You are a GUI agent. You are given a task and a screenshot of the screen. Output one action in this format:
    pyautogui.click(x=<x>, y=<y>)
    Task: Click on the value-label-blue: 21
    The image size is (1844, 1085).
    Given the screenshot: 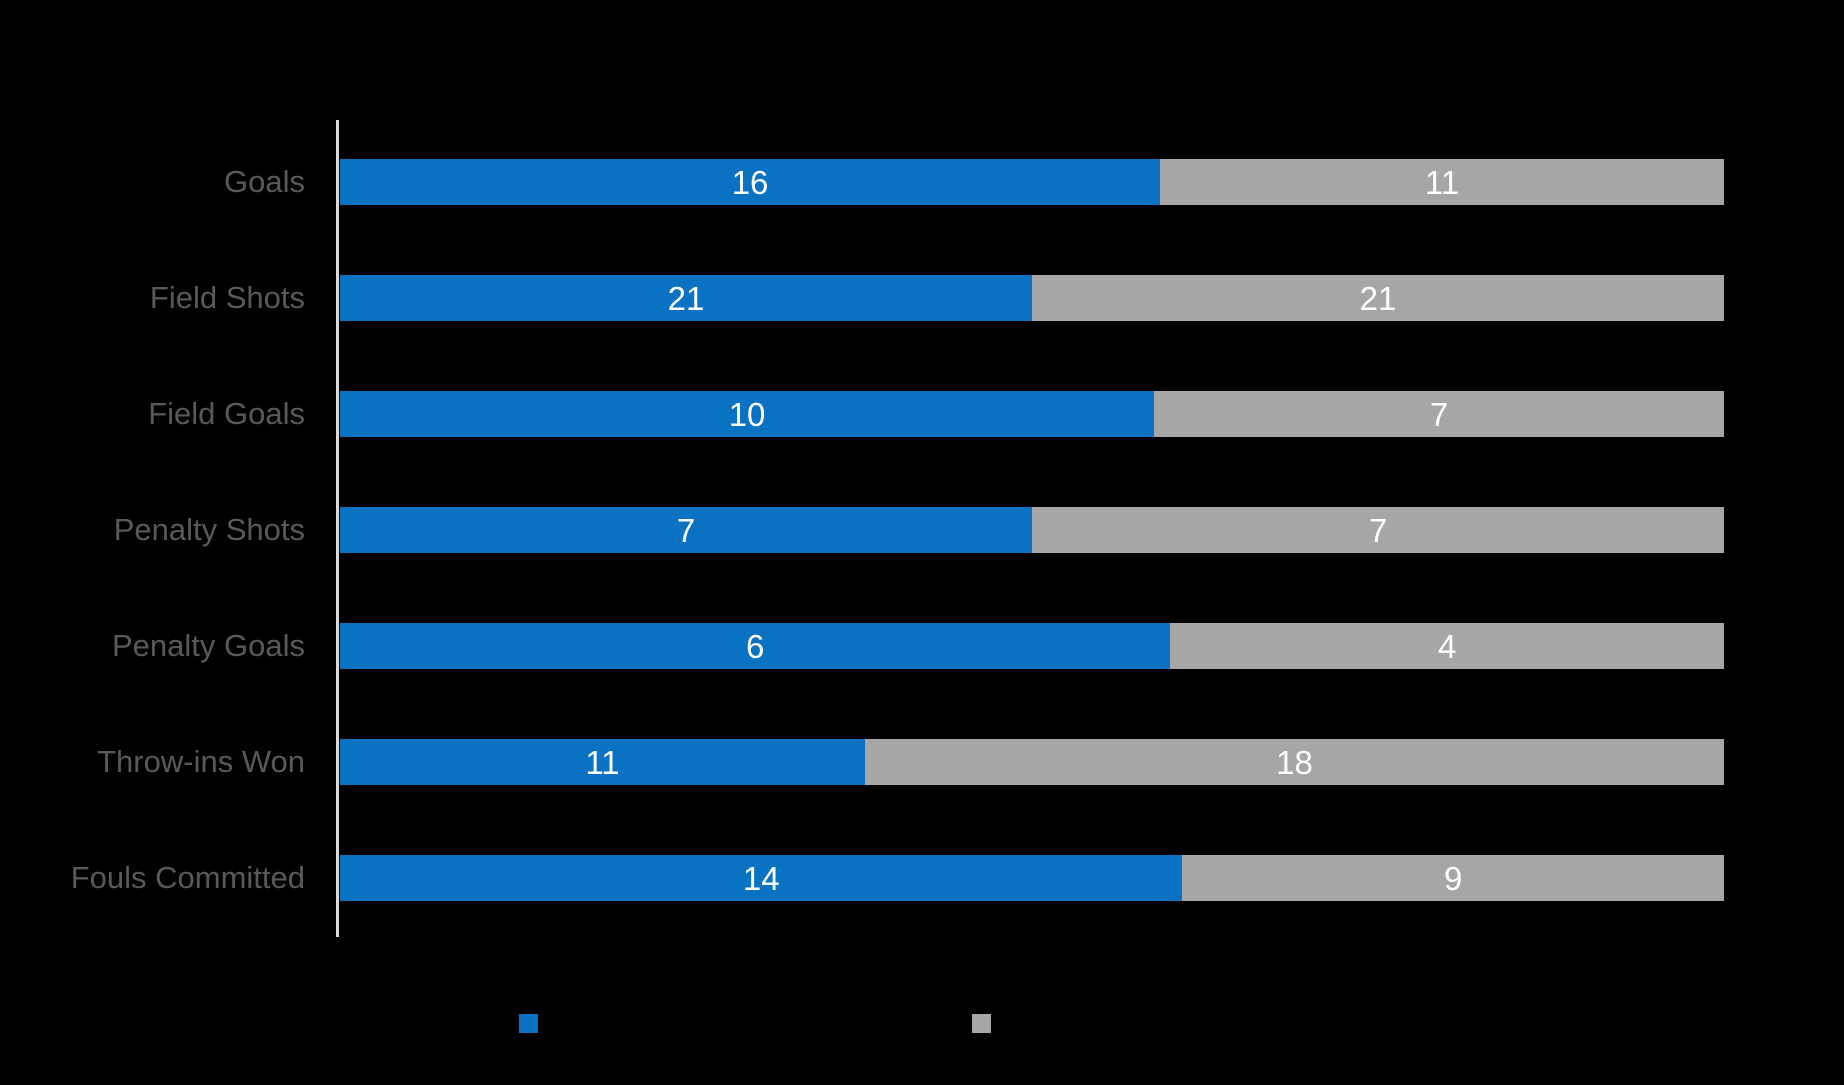 What is the action you would take?
    pyautogui.click(x=686, y=298)
    